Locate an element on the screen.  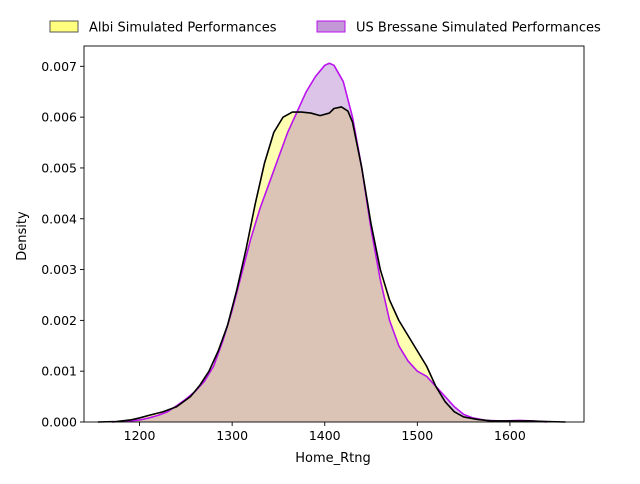
x-axis: 1200 1300 1400 1500 1600 is located at coordinates (325, 432).